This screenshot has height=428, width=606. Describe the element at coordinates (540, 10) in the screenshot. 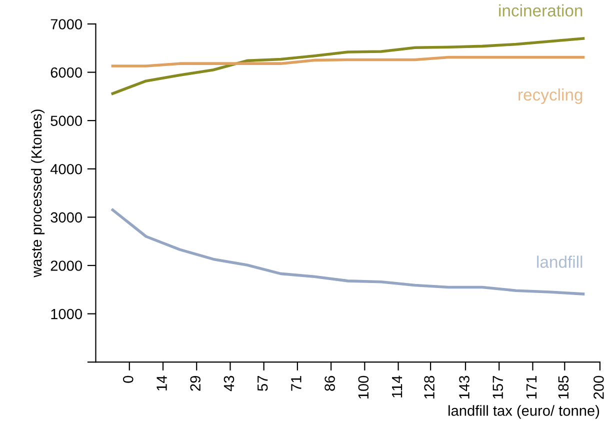

I see `series-label: incineration` at that location.